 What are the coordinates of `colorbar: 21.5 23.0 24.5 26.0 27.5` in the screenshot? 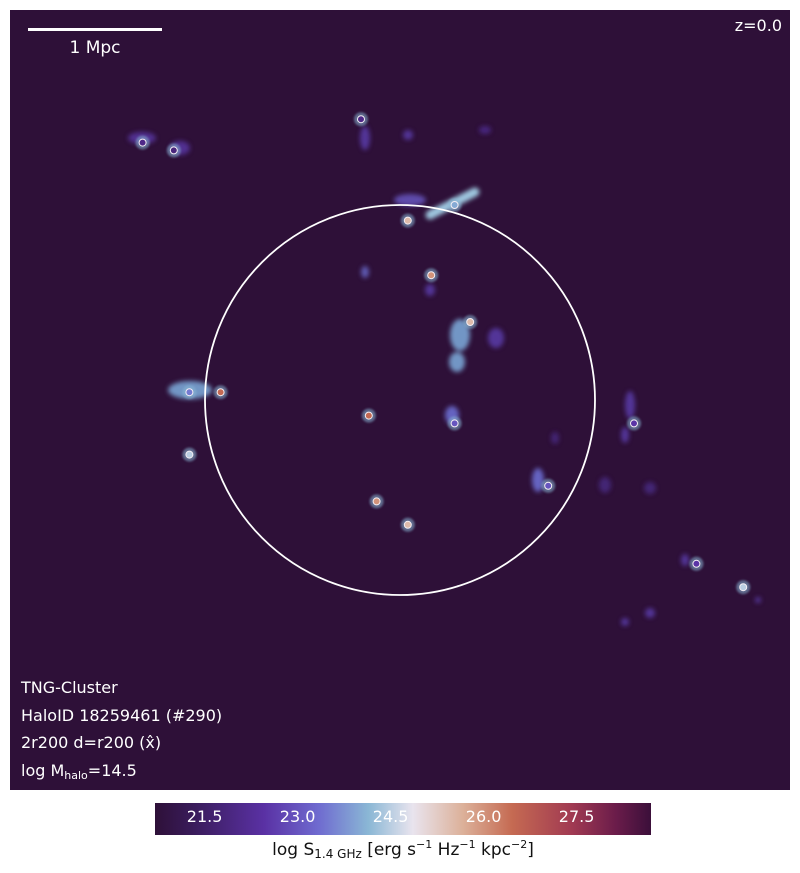 It's located at (403, 819).